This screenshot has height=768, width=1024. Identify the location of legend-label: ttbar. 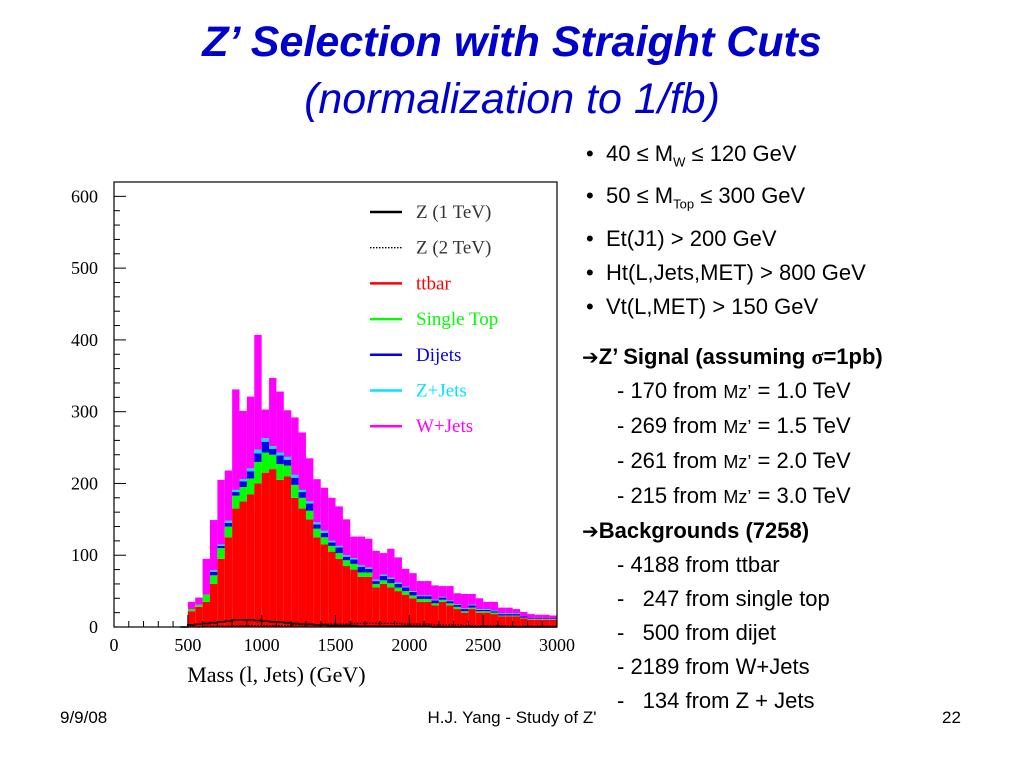
(433, 283).